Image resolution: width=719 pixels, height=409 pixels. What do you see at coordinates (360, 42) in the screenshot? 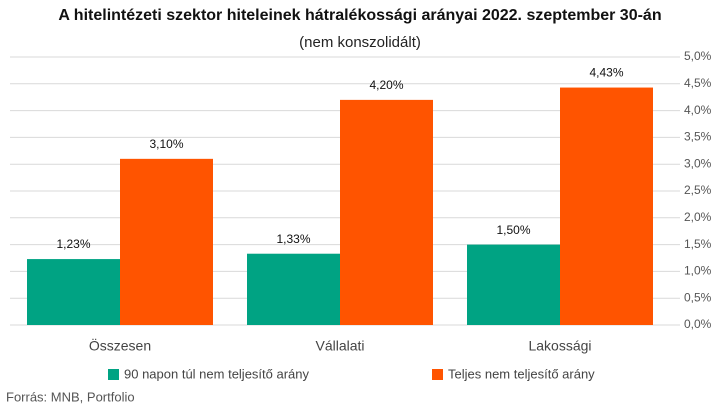
I see `chart-subtitle: (nem konszolidált)` at bounding box center [360, 42].